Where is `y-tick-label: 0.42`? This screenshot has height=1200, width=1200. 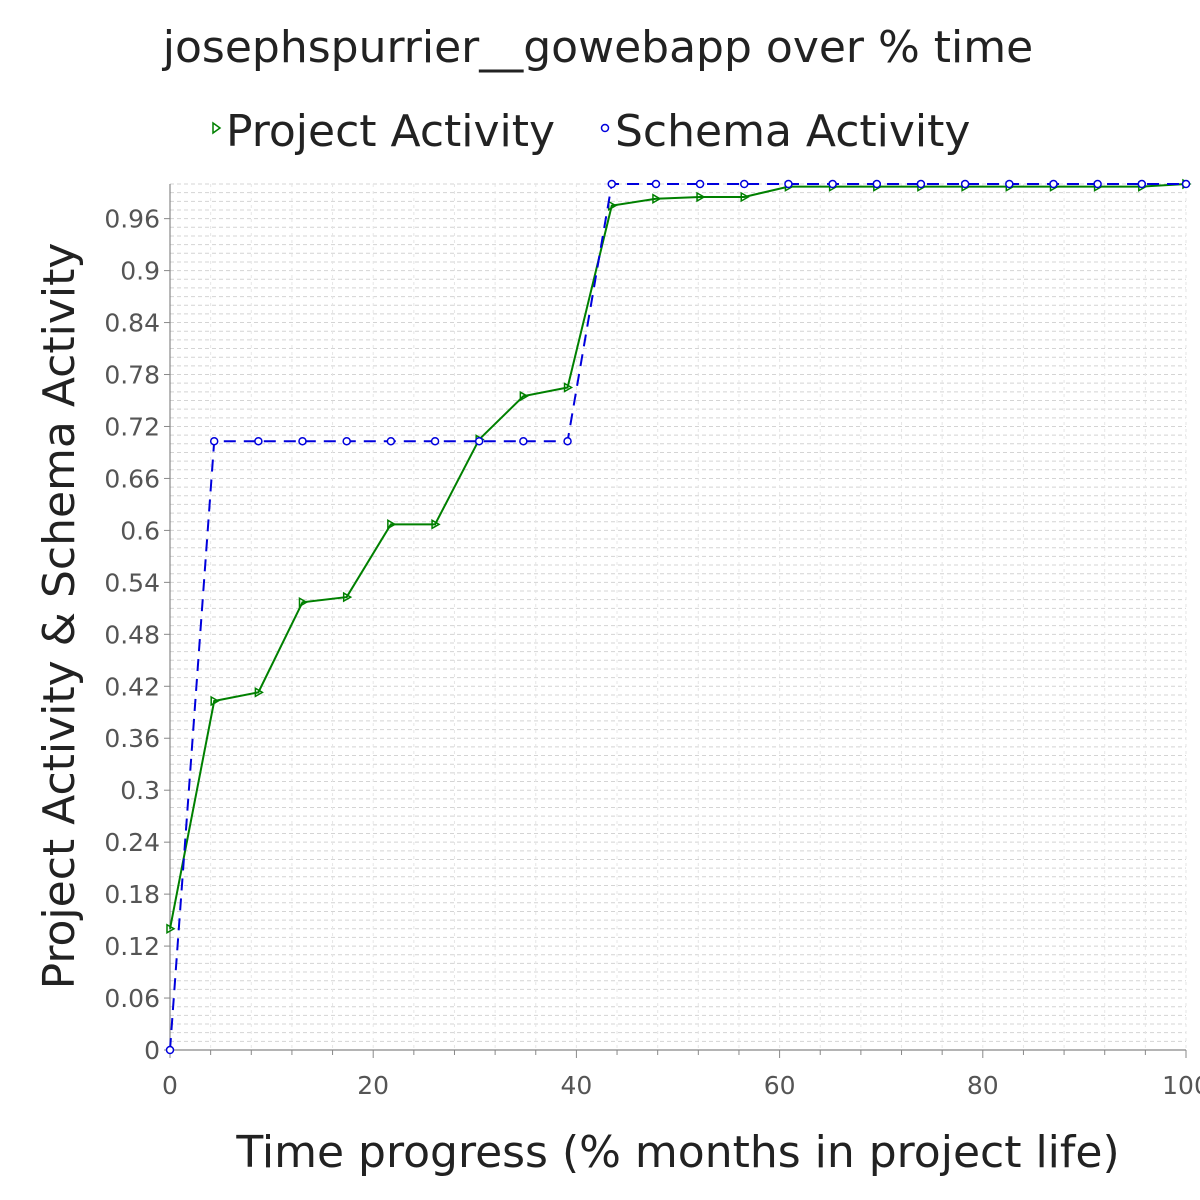 y-tick-label: 0.42 is located at coordinates (132, 686).